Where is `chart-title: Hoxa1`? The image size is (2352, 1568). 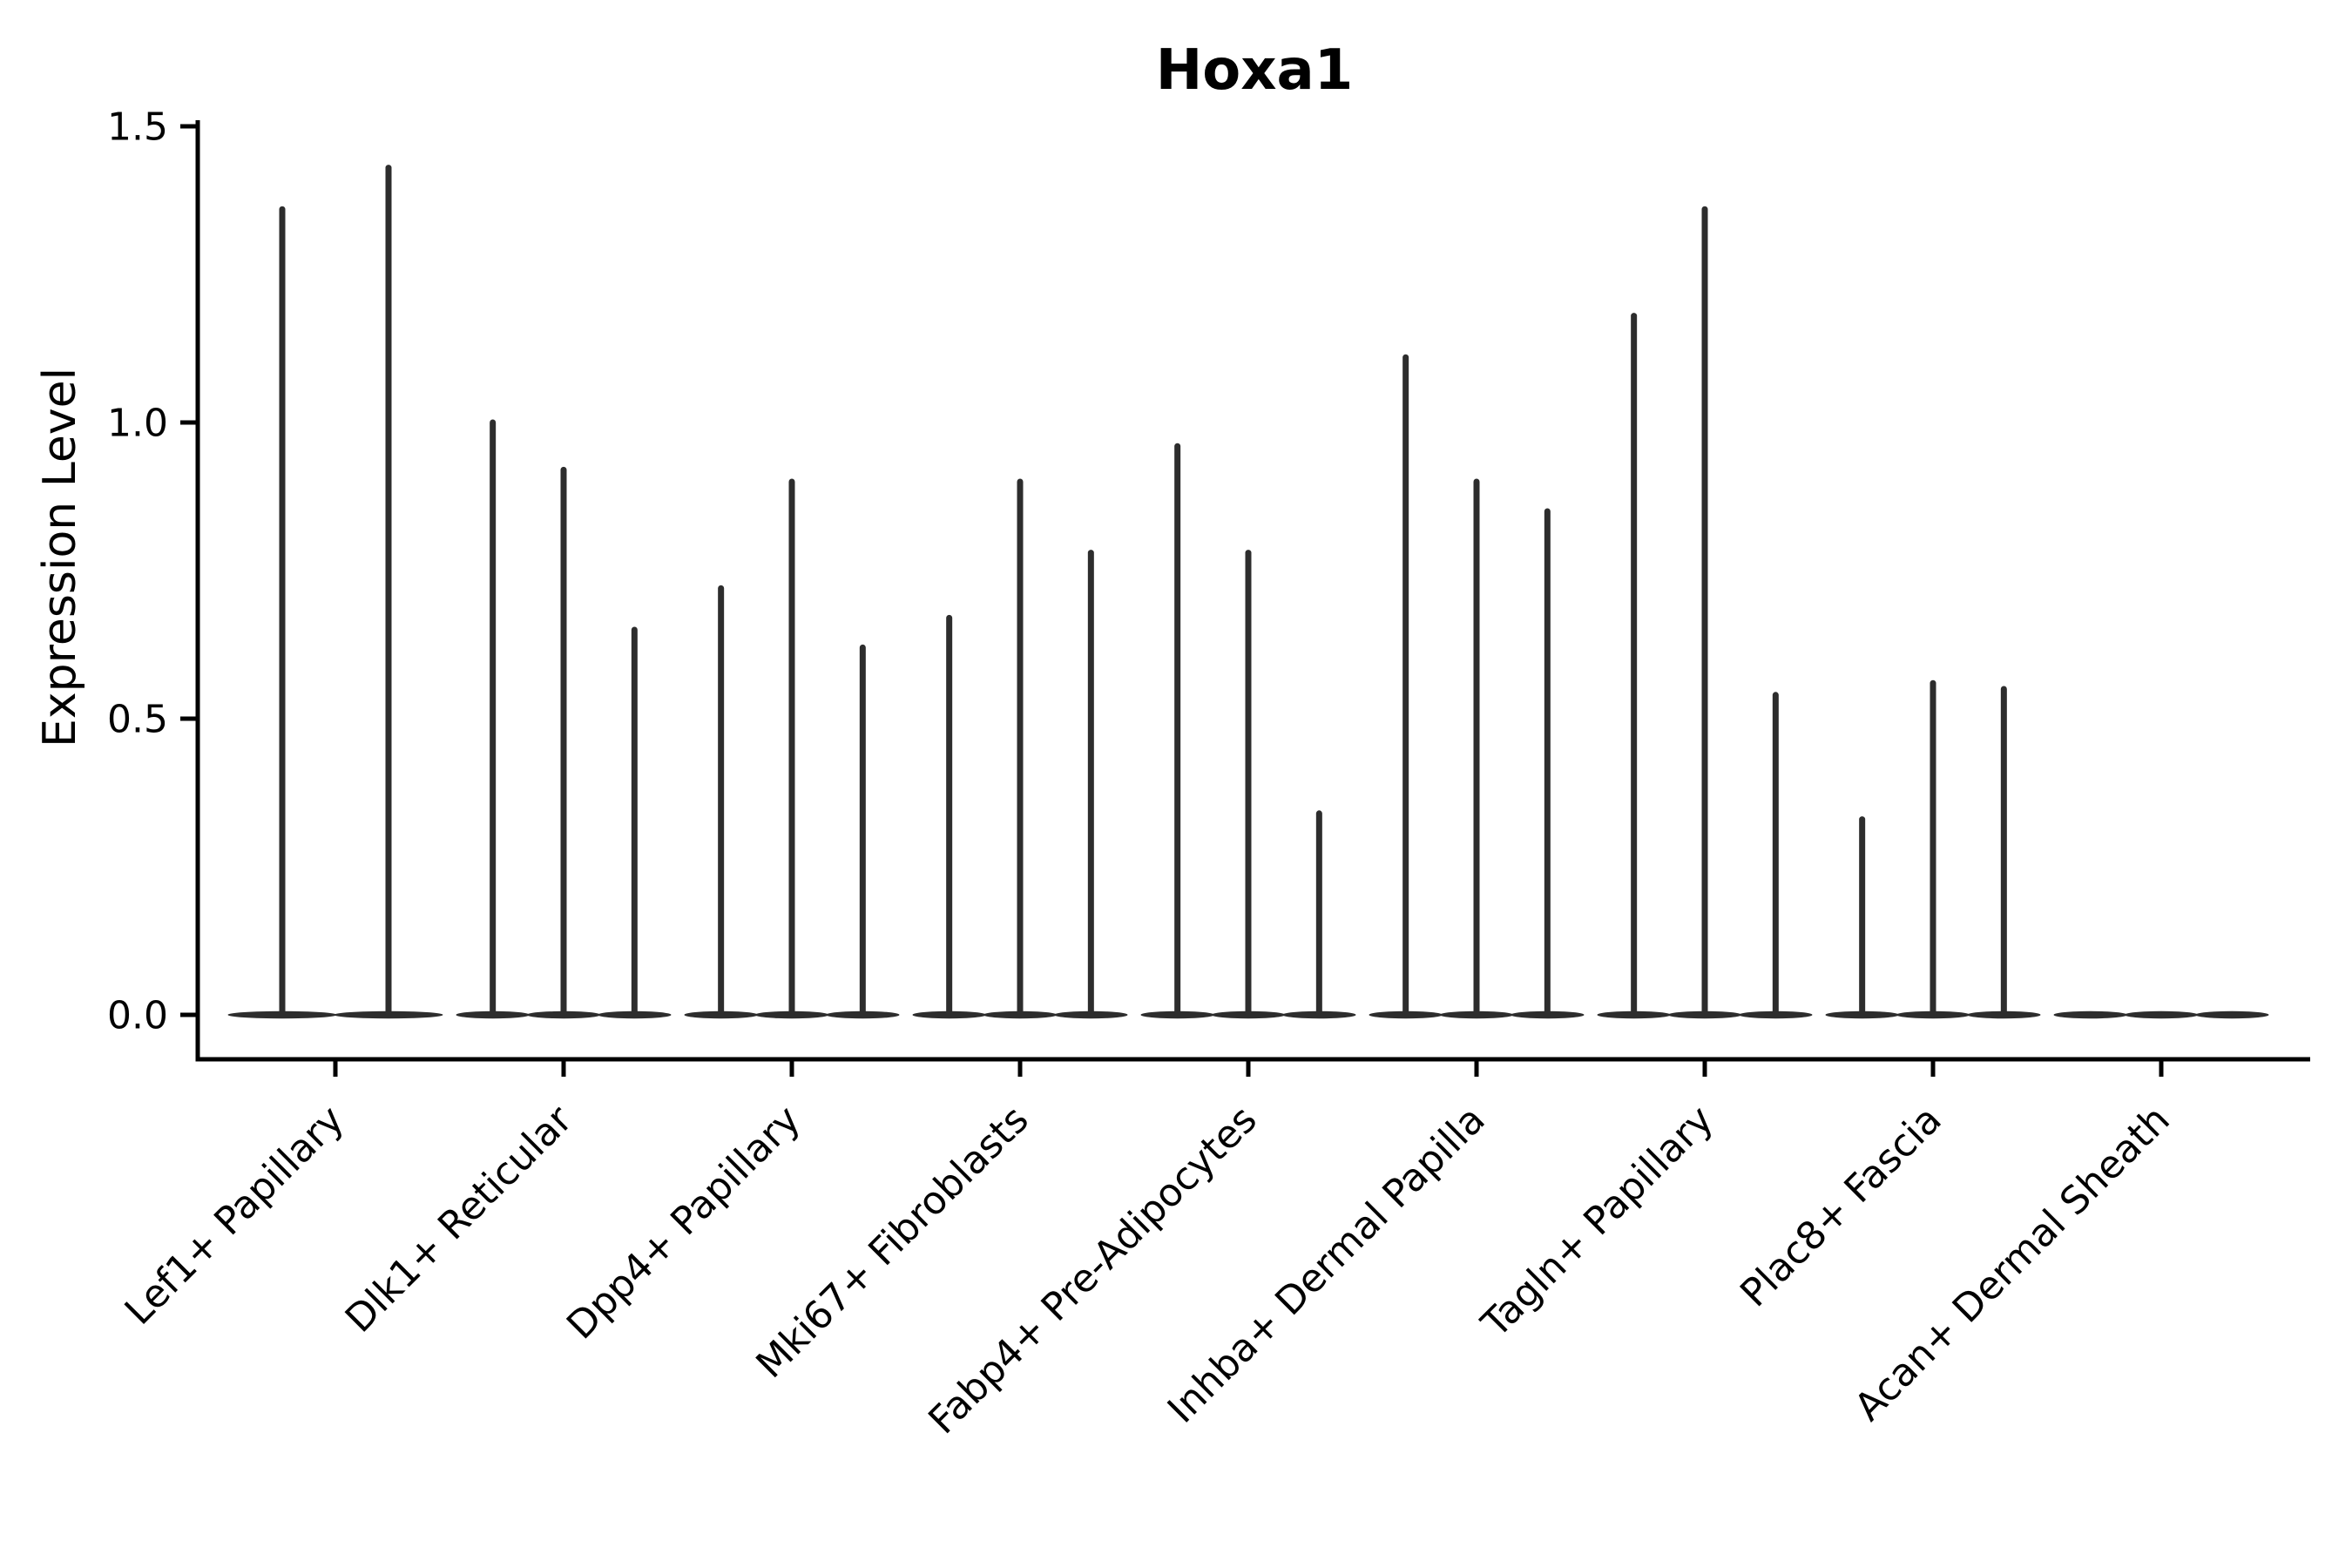 chart-title: Hoxa1 is located at coordinates (1255, 70).